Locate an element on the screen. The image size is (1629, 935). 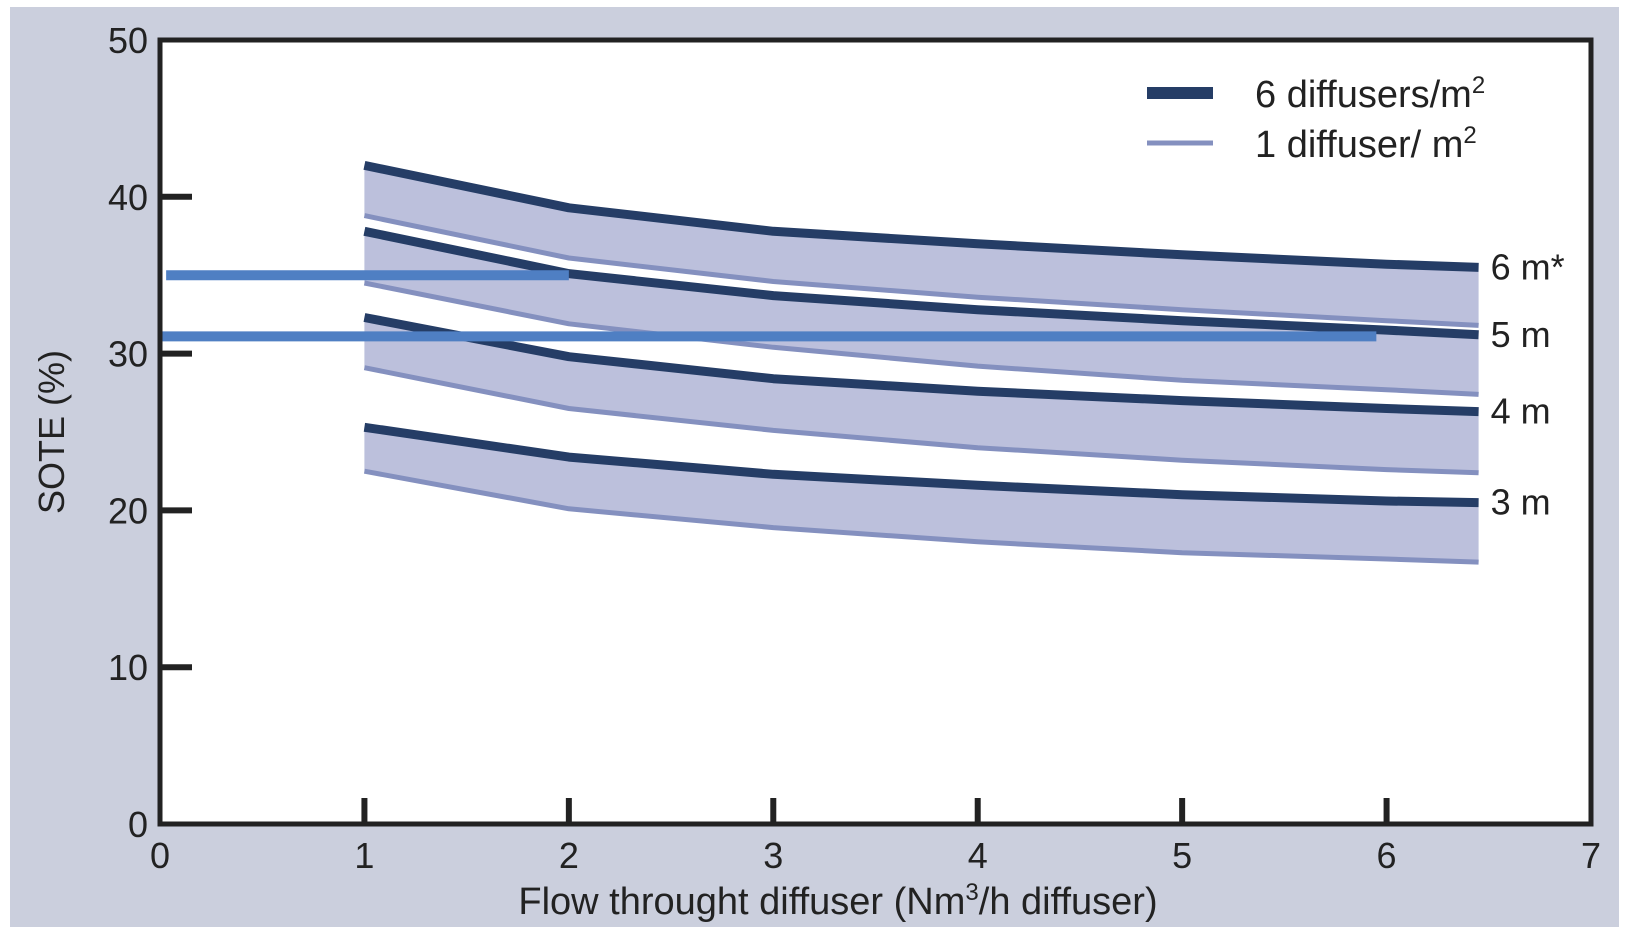
x-axis-title-main: Flow throught diffuser (Nm is located at coordinates (741, 902).